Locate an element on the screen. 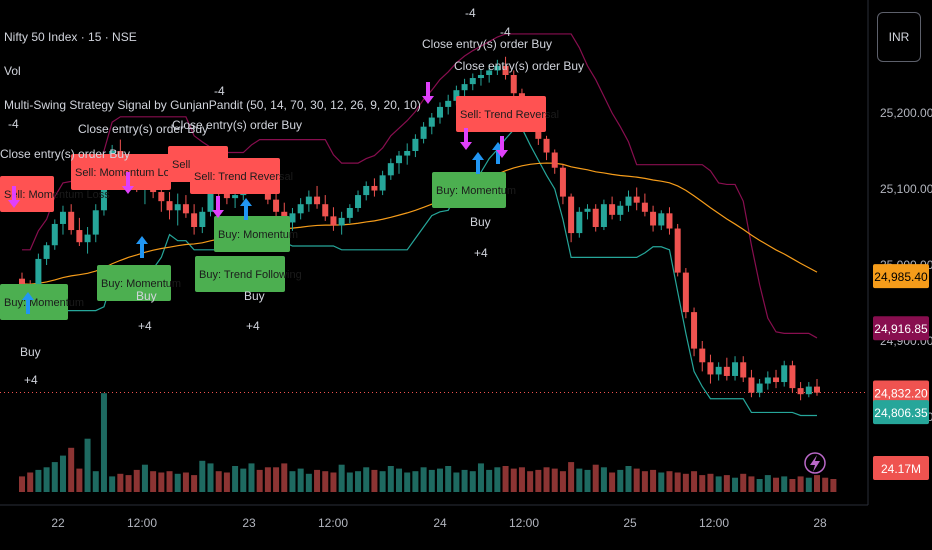  price-tag: 24,985.40 is located at coordinates (901, 276).